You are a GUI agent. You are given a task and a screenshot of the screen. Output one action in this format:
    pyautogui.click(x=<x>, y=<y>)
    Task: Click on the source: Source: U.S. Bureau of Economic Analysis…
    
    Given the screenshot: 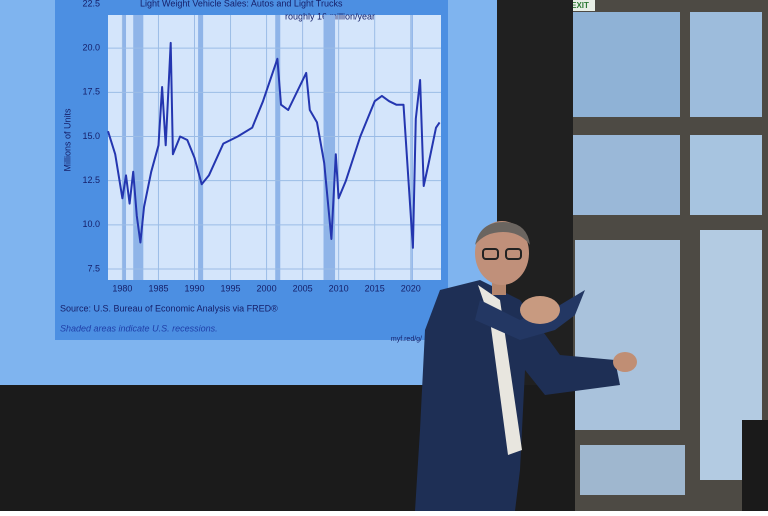 What is the action you would take?
    pyautogui.click(x=169, y=308)
    